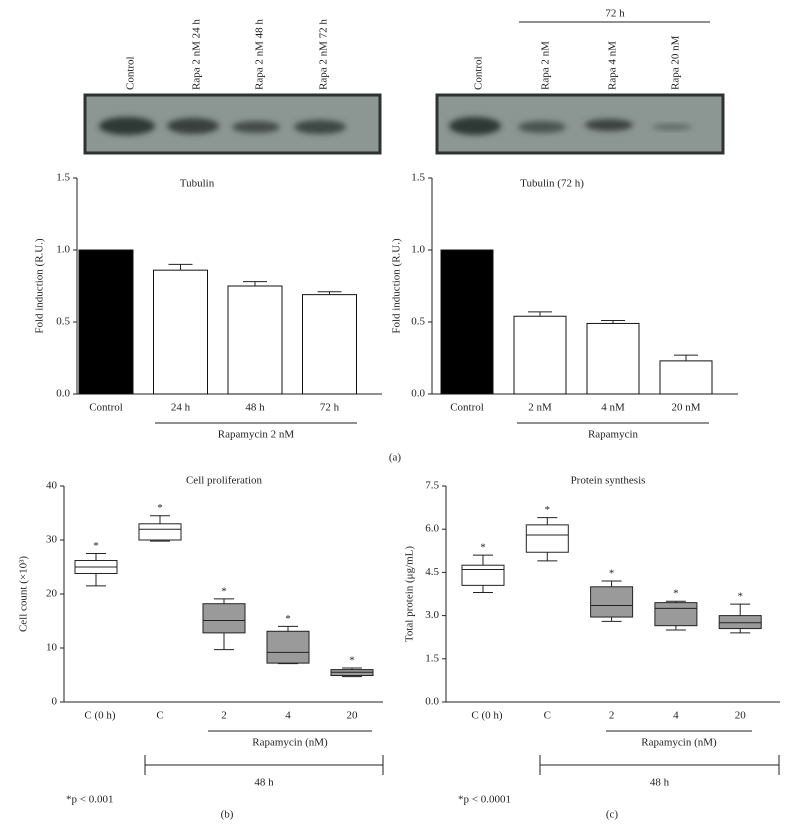  I want to click on y-tick-label: 30, so click(52, 540).